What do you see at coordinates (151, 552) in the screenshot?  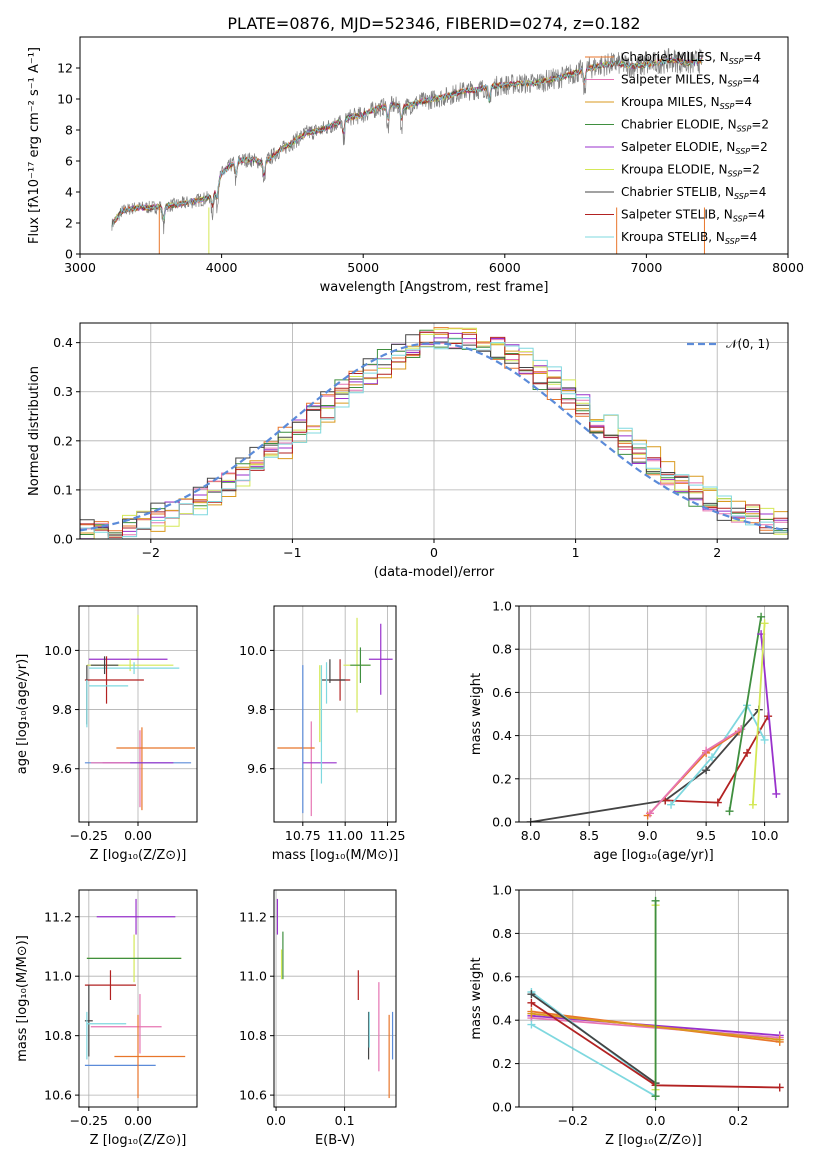 I see `x-tick-label: −2` at bounding box center [151, 552].